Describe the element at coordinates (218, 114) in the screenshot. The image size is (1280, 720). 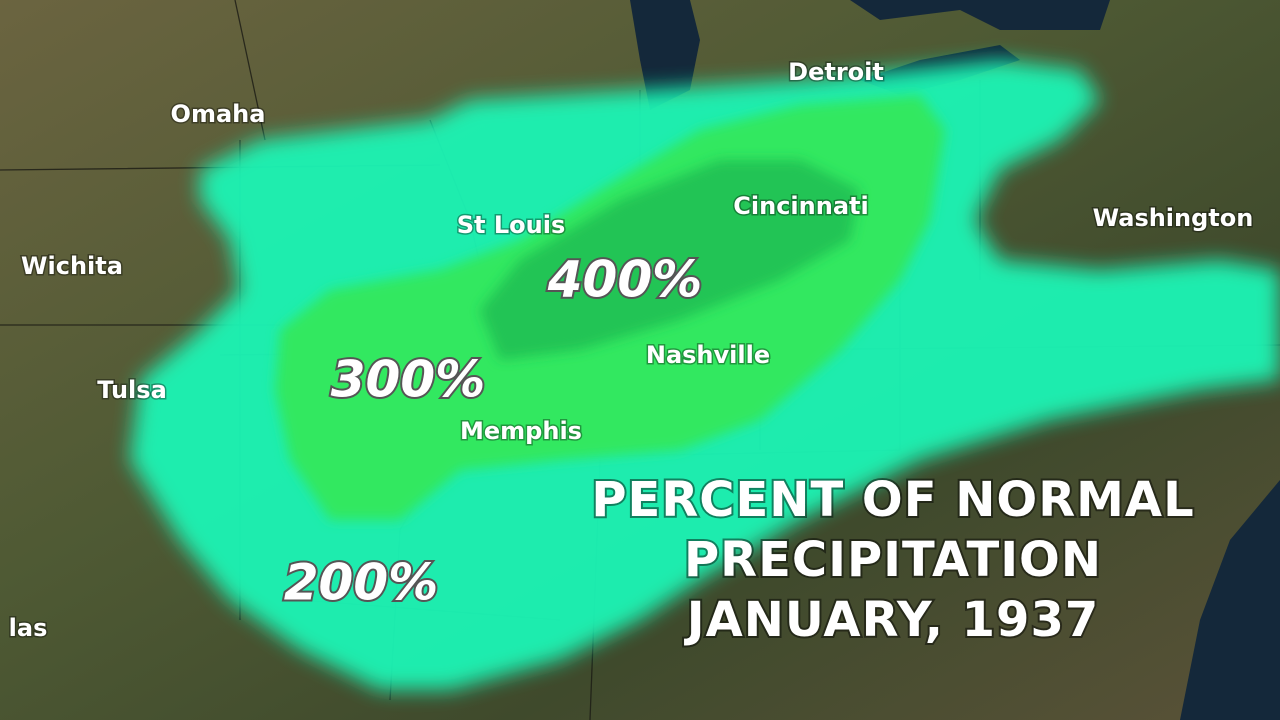
I see `city-label: Omaha` at that location.